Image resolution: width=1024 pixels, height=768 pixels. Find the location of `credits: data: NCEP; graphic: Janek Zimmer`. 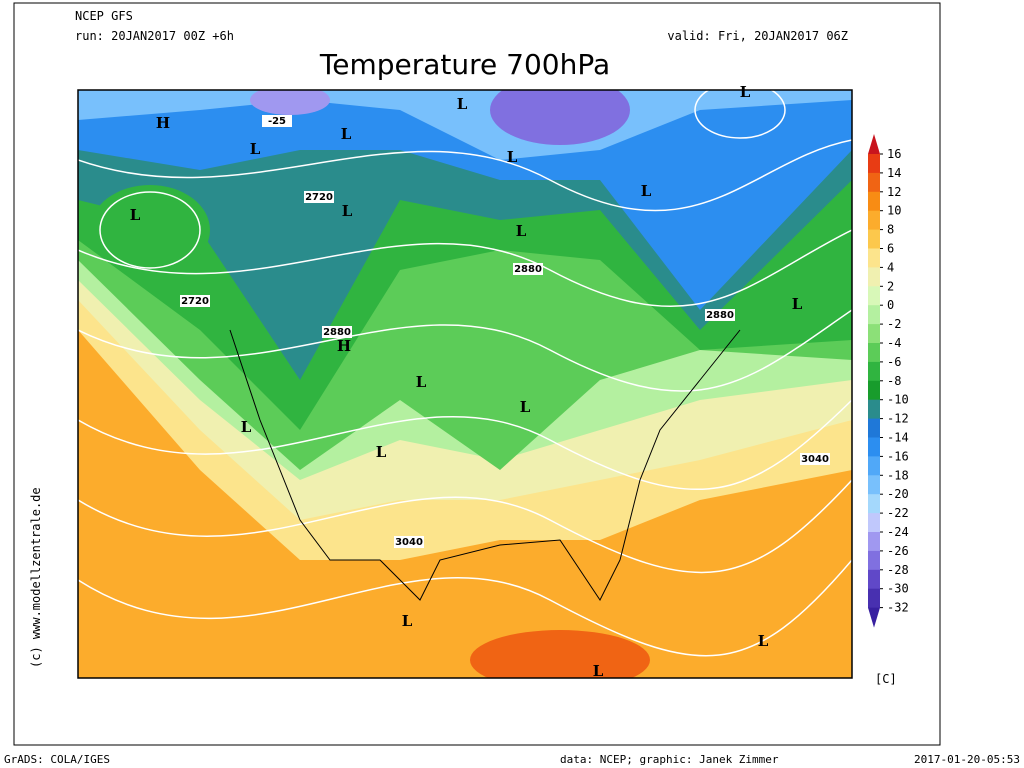

credits: data: NCEP; graphic: Janek Zimmer is located at coordinates (669, 759).